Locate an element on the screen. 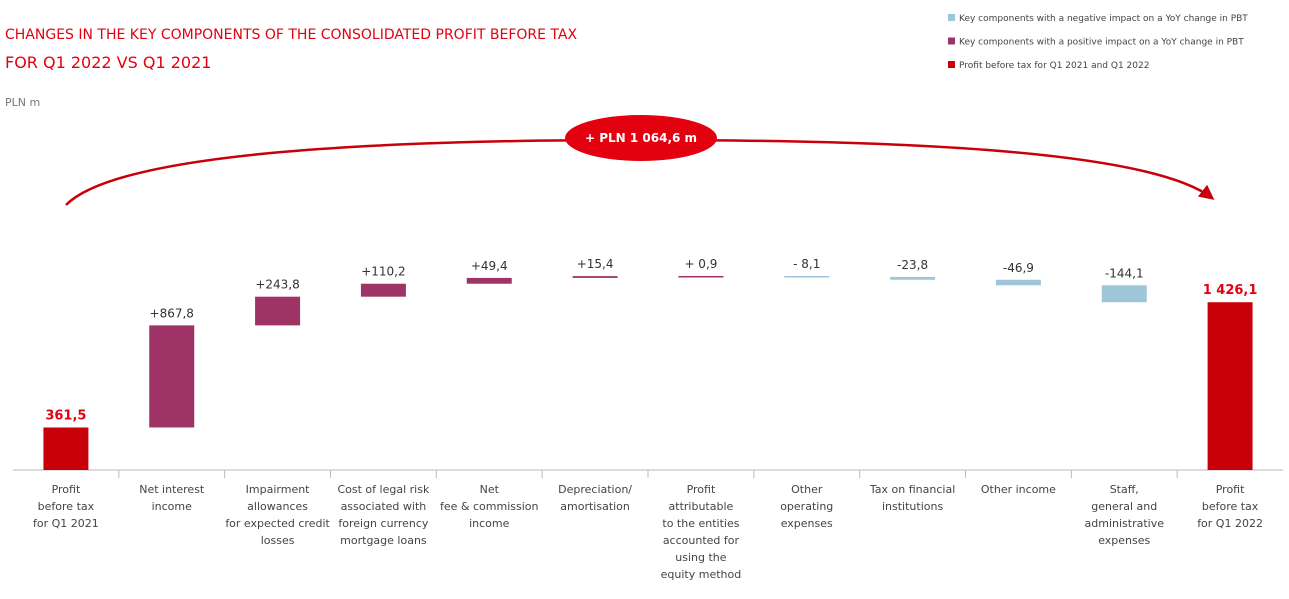 The image size is (1289, 599). x-tick-label: Impairment is located at coordinates (278, 489).